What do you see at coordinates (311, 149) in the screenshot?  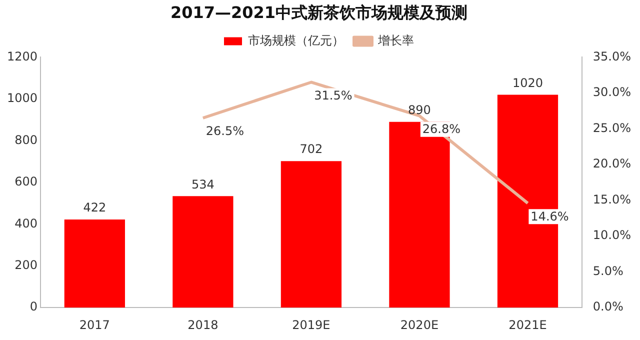 I see `data-label: 702` at bounding box center [311, 149].